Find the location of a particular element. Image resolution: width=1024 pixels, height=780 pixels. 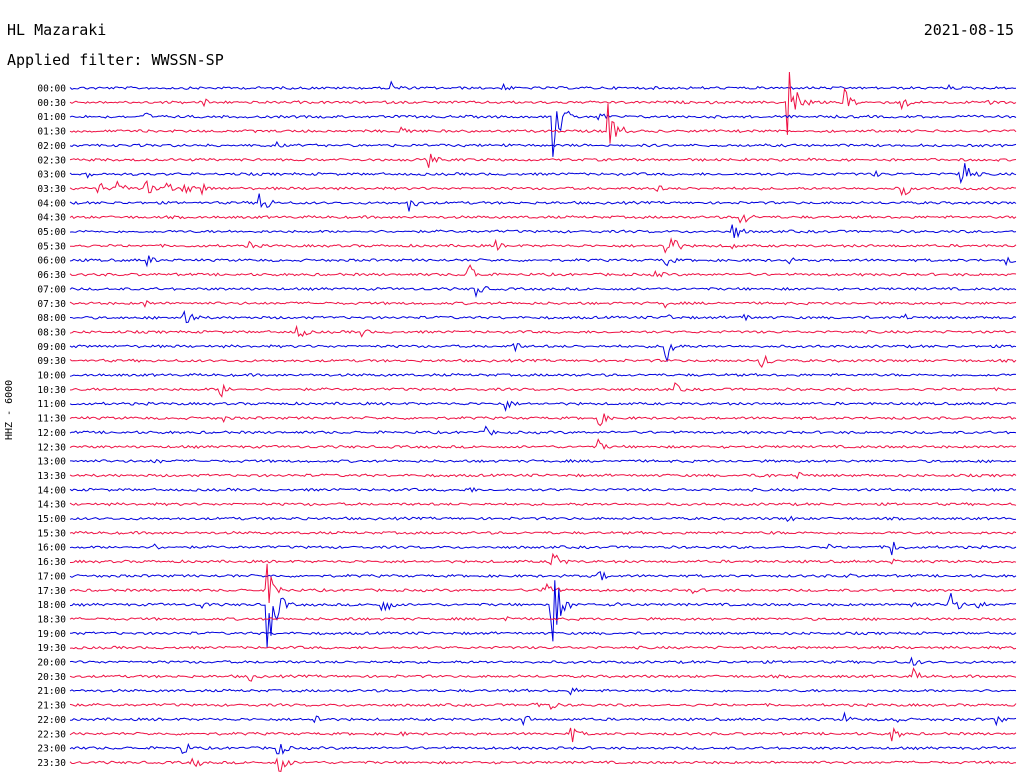

tick-label: 17:30 is located at coordinates (51, 591).